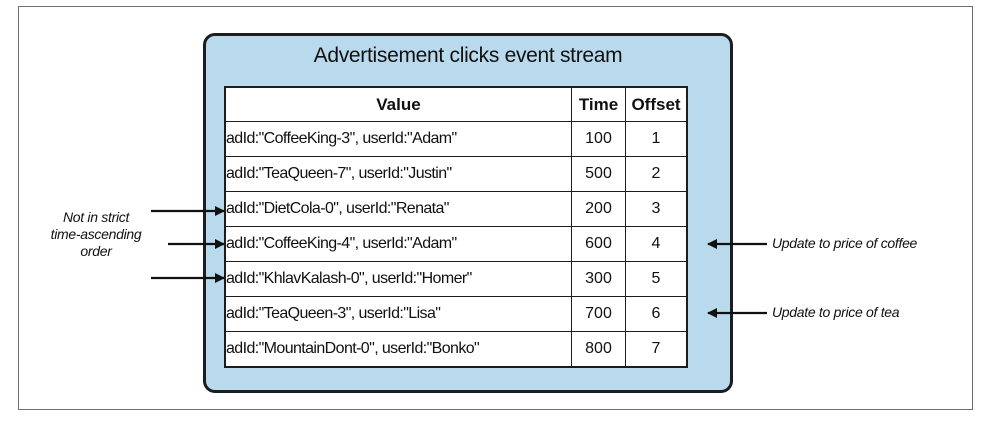 This screenshot has width=989, height=422. Describe the element at coordinates (598, 349) in the screenshot. I see `event-time: 800` at that location.